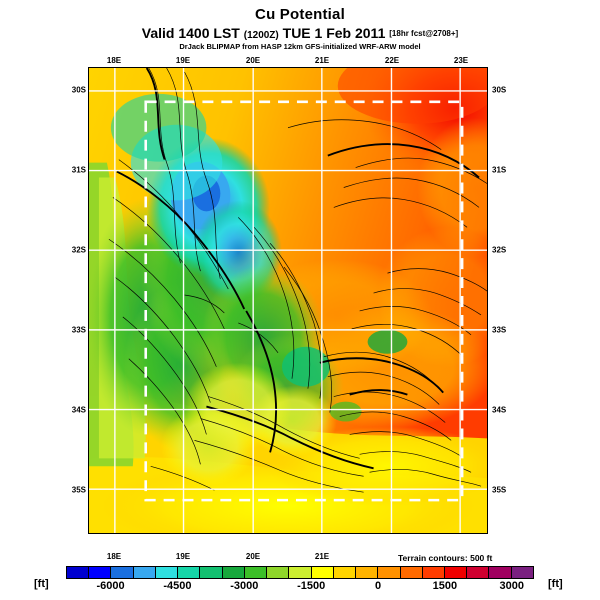 Image resolution: width=600 pixels, height=600 pixels. I want to click on colorbar-tick-label: -6000, so click(110, 586).